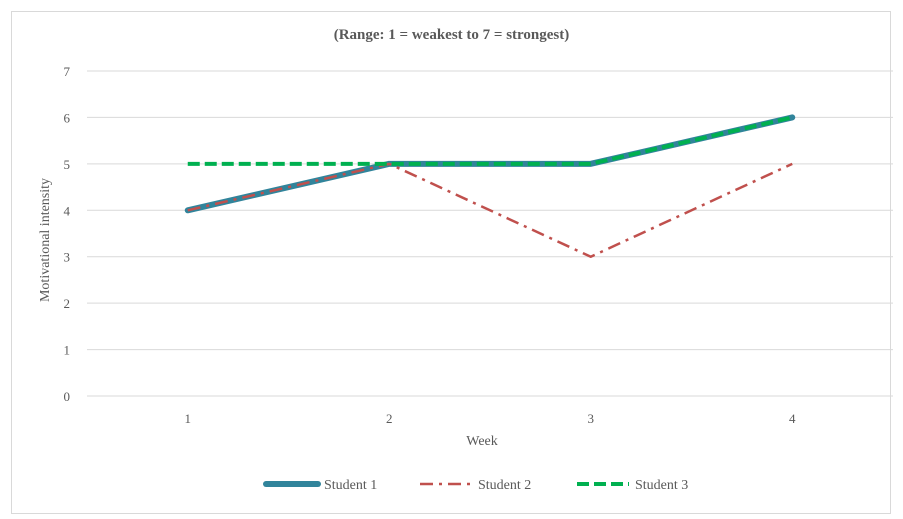 The width and height of the screenshot is (903, 519). Describe the element at coordinates (792, 418) in the screenshot. I see `x-tick-label: 4` at that location.